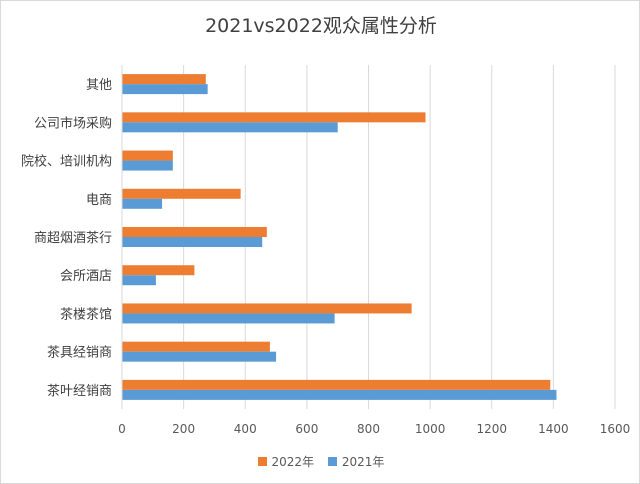 The width and height of the screenshot is (640, 484). I want to click on legend-item-2022: 2022年, so click(286, 461).